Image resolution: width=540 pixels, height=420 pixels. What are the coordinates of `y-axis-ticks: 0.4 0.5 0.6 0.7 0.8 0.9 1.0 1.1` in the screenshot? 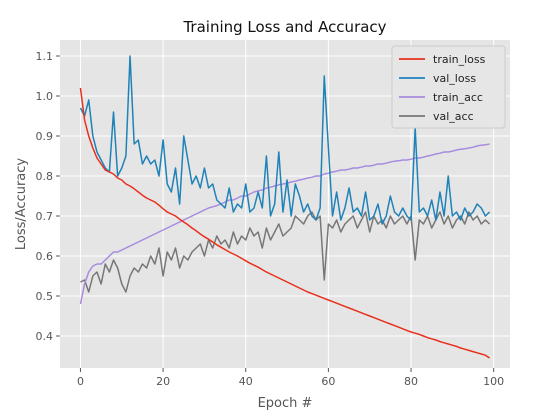 It's located at (48, 196).